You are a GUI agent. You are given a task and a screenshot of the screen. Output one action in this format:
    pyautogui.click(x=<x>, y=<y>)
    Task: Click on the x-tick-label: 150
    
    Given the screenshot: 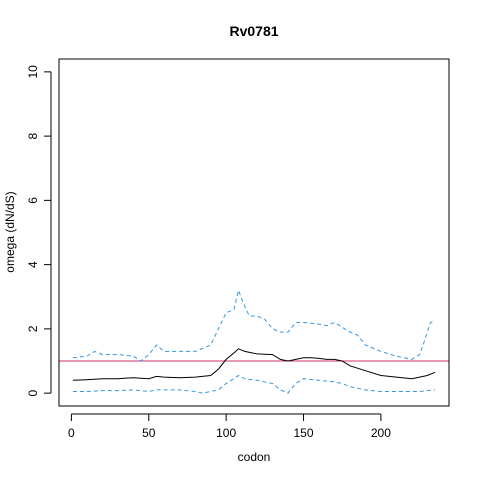 What is the action you would take?
    pyautogui.click(x=304, y=433)
    